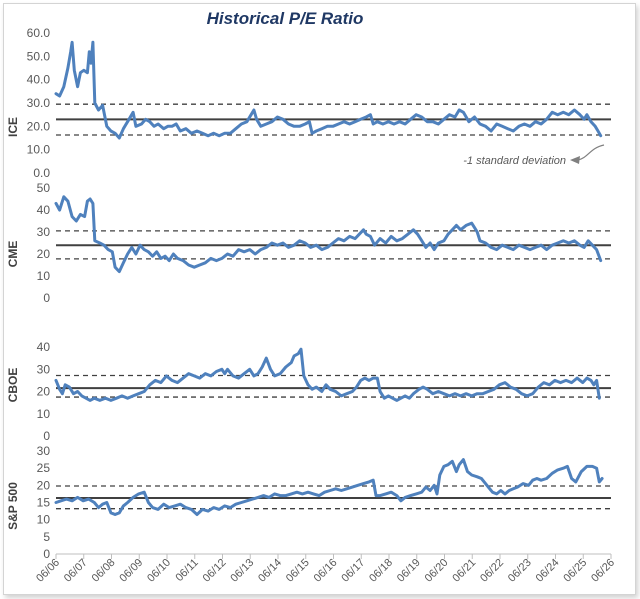  Describe the element at coordinates (298, 571) in the screenshot. I see `x-tick-label: 06/15` at that location.